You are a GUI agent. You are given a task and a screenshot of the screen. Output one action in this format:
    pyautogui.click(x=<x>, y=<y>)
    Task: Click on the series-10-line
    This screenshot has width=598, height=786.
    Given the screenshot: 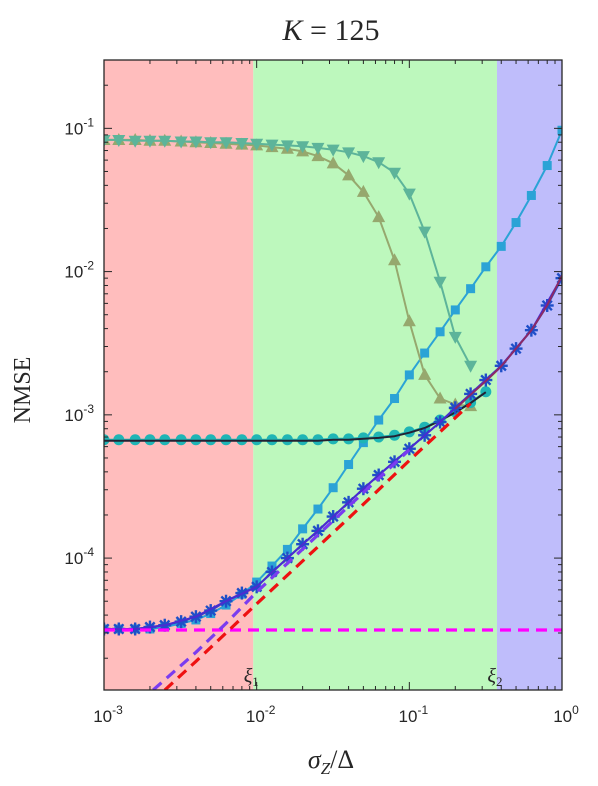 What is the action you would take?
    pyautogui.click(x=281, y=569)
    